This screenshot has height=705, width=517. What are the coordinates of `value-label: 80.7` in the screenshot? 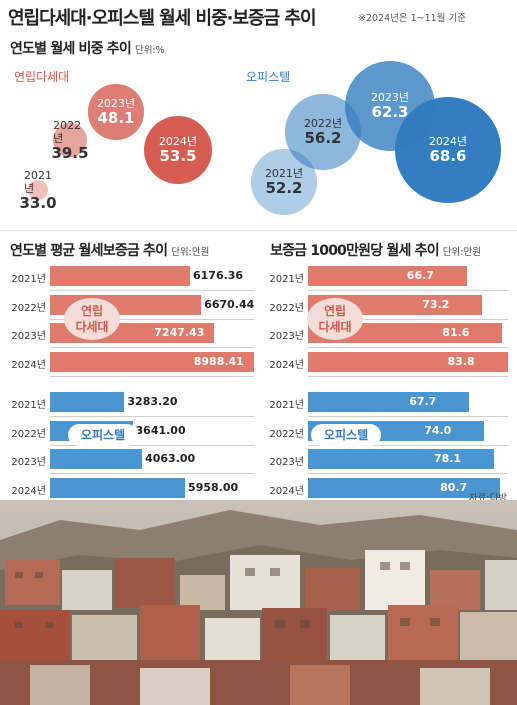 It's located at (454, 487).